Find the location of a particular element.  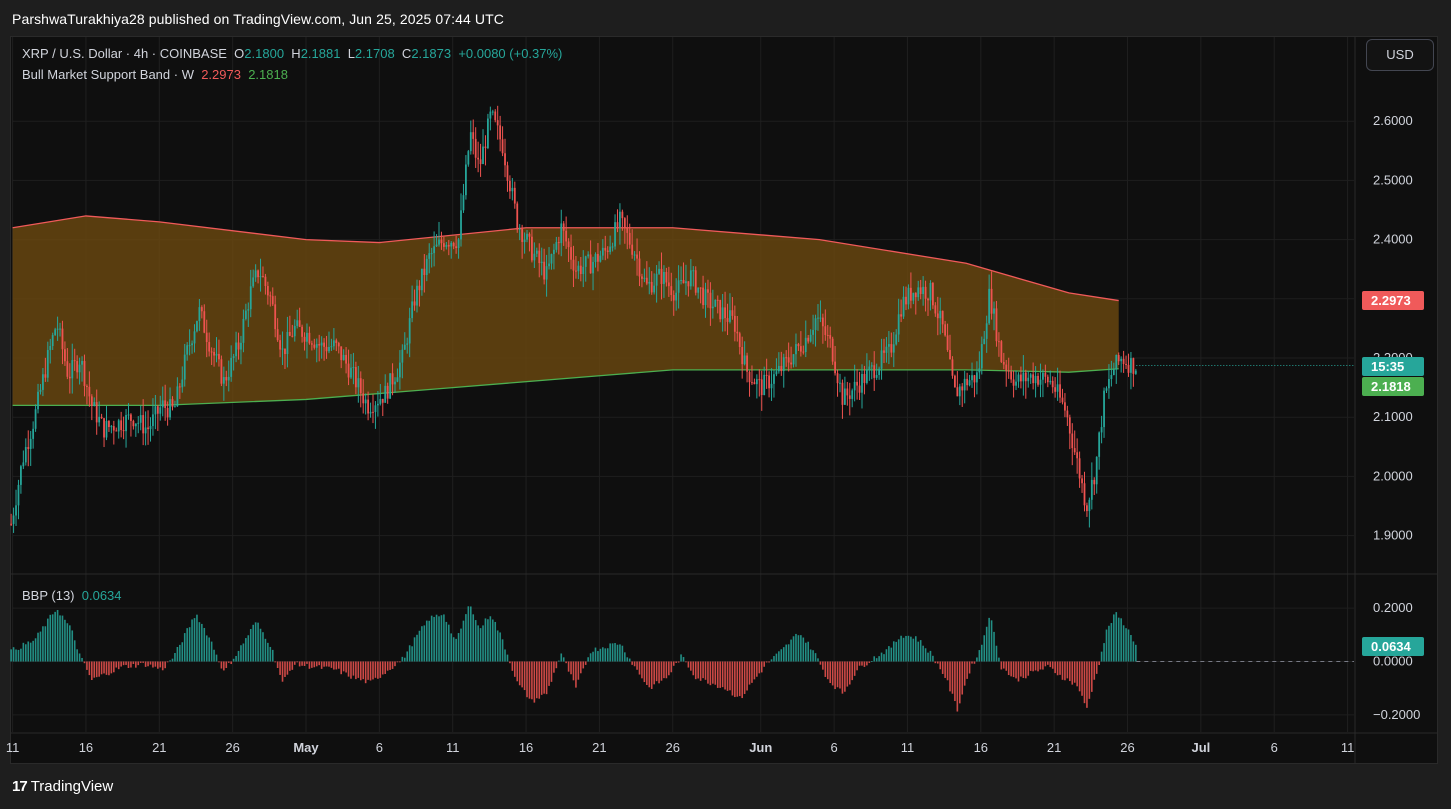

footer-brand: 17 TradingView is located at coordinates (62, 786).